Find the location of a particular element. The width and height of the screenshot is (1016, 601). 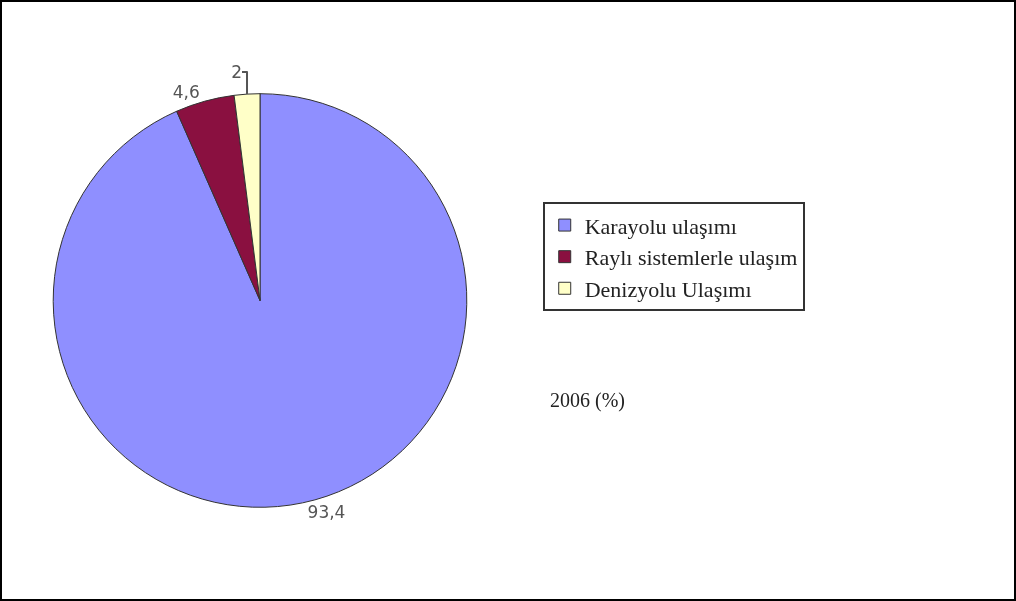

data-label: 2 is located at coordinates (237, 71).